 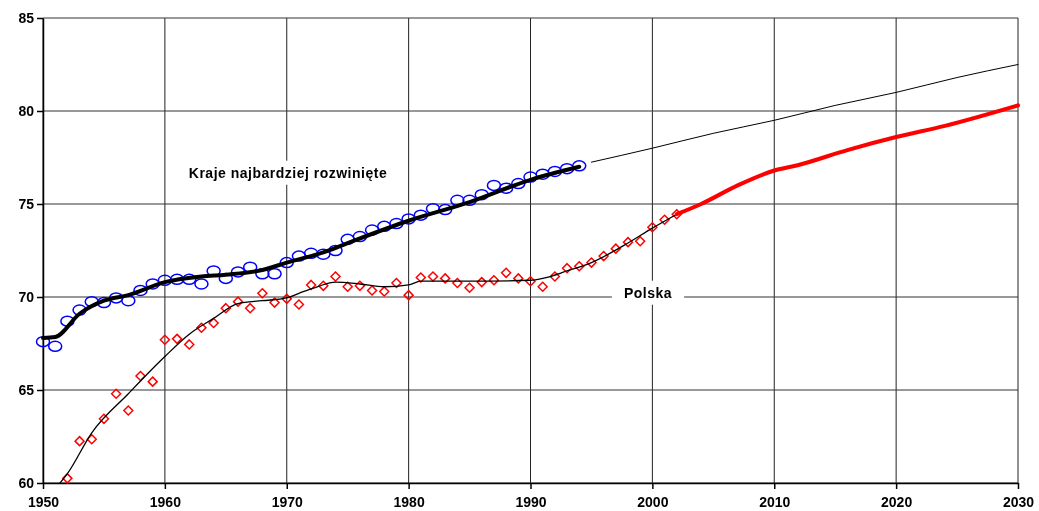 I want to click on x-tick-label: 1960, so click(x=165, y=502).